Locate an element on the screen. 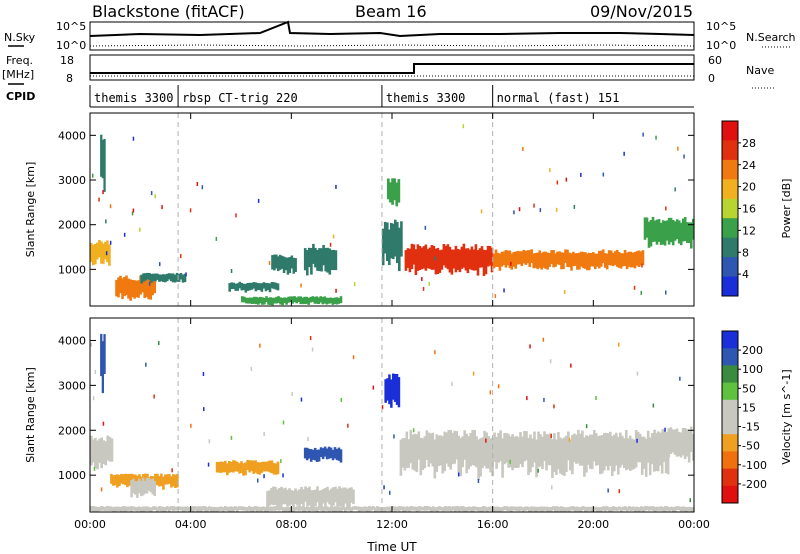 The image size is (800, 554). colorbar-tick-label: -100 is located at coordinates (754, 465).